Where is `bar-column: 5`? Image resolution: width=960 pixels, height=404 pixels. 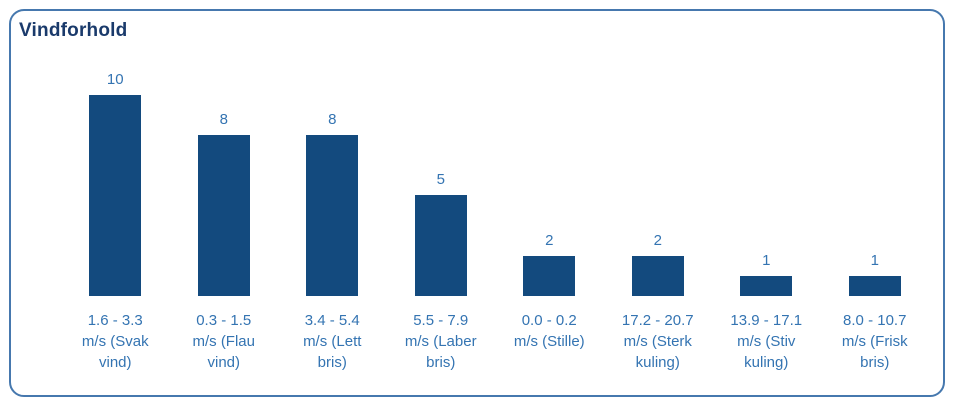
bar-column: 5 is located at coordinates (441, 233).